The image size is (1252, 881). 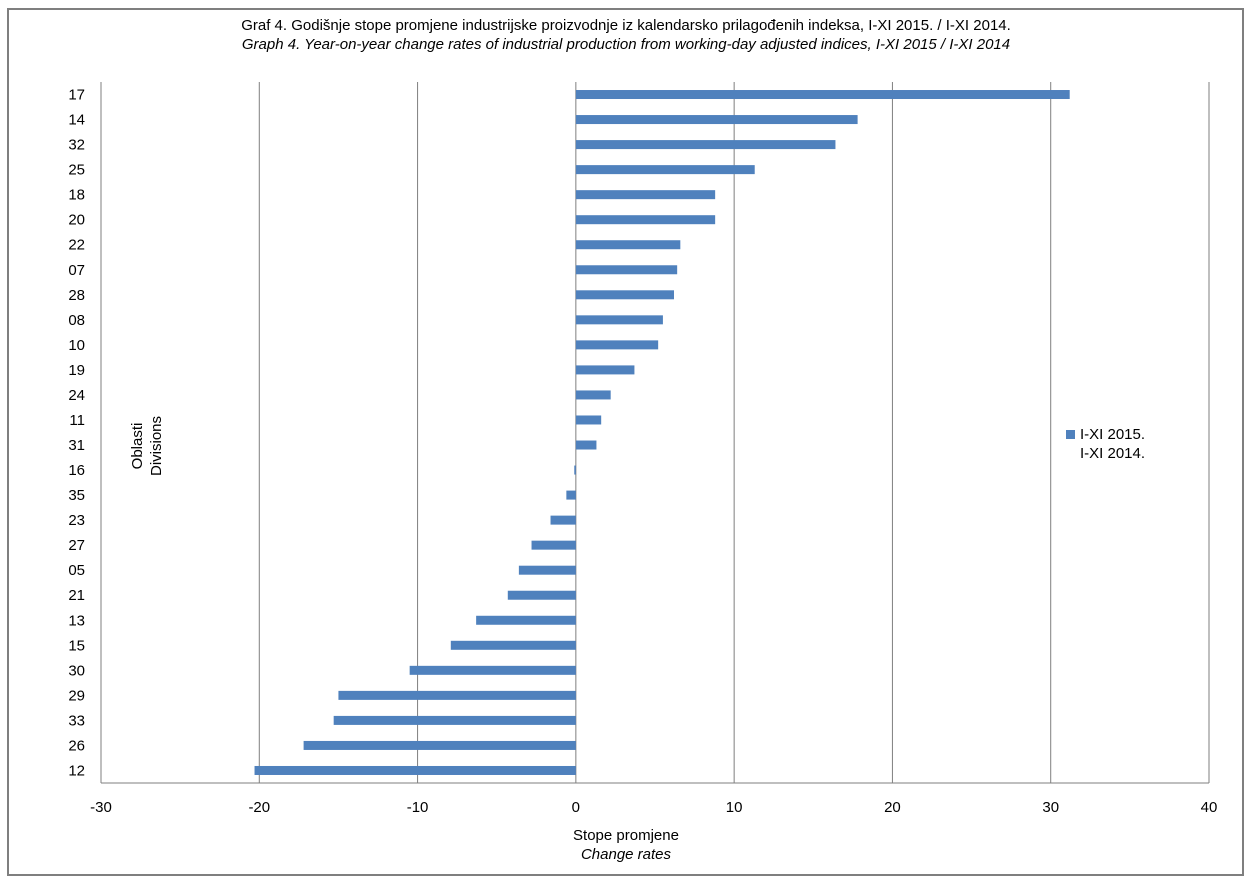 I want to click on y-tick-label: 33, so click(x=76, y=720).